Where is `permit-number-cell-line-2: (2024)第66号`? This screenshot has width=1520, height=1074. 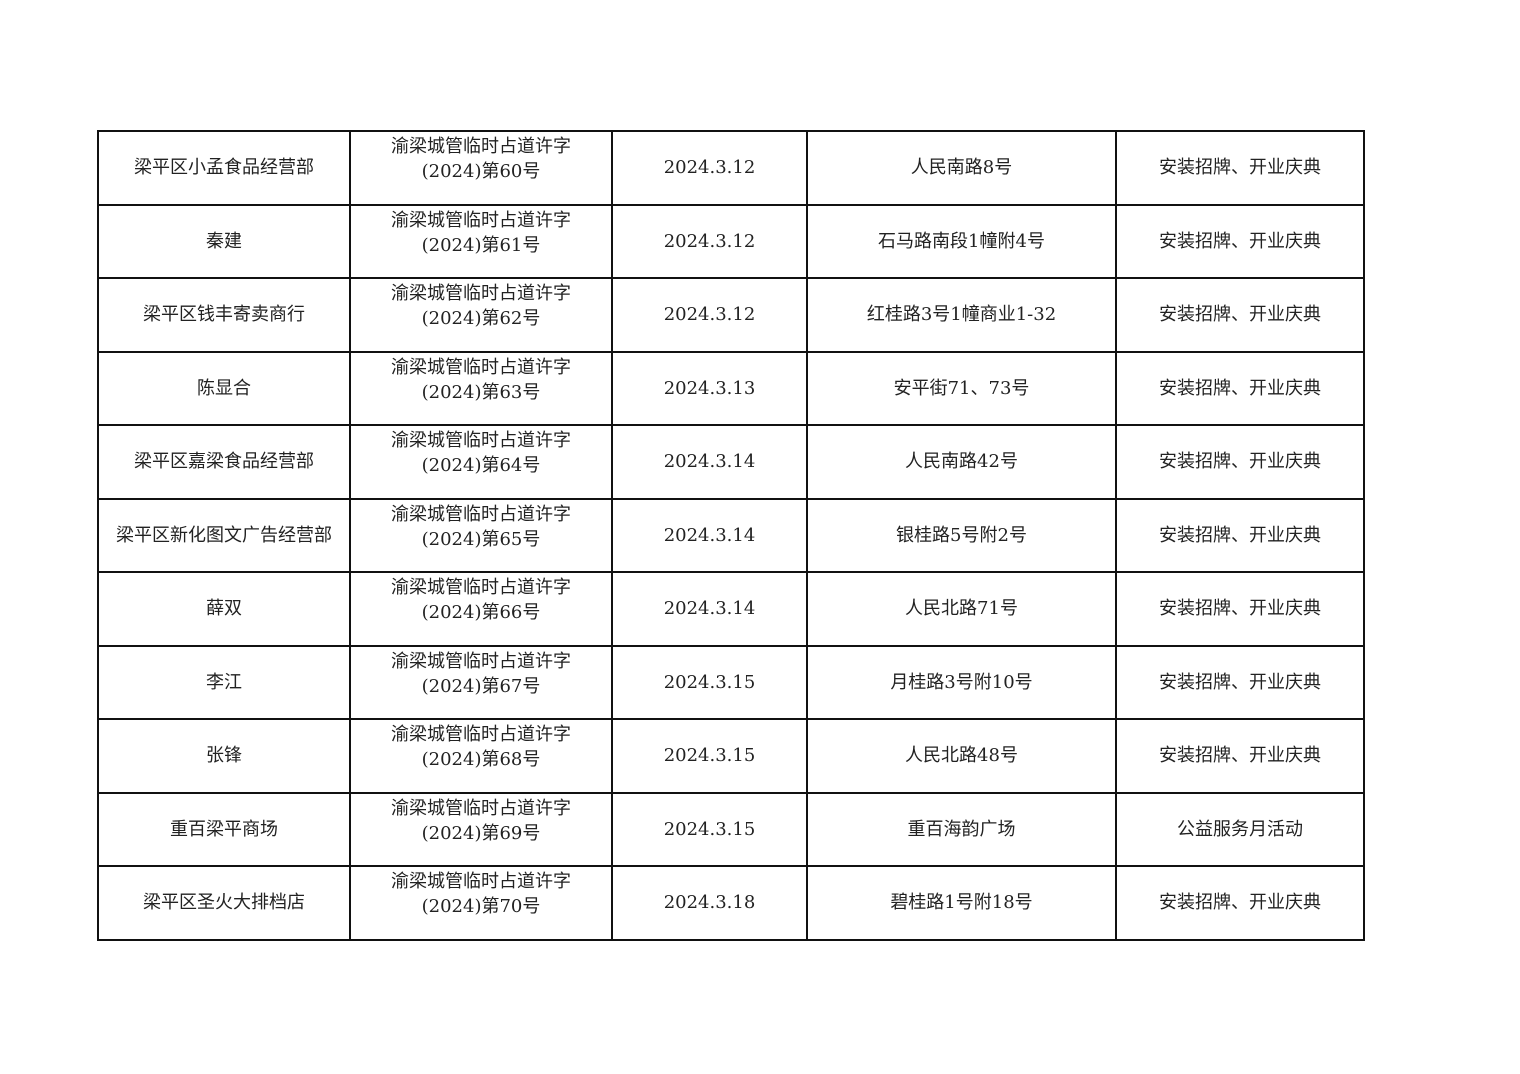
permit-number-cell-line-2: (2024)第66号 is located at coordinates (481, 612).